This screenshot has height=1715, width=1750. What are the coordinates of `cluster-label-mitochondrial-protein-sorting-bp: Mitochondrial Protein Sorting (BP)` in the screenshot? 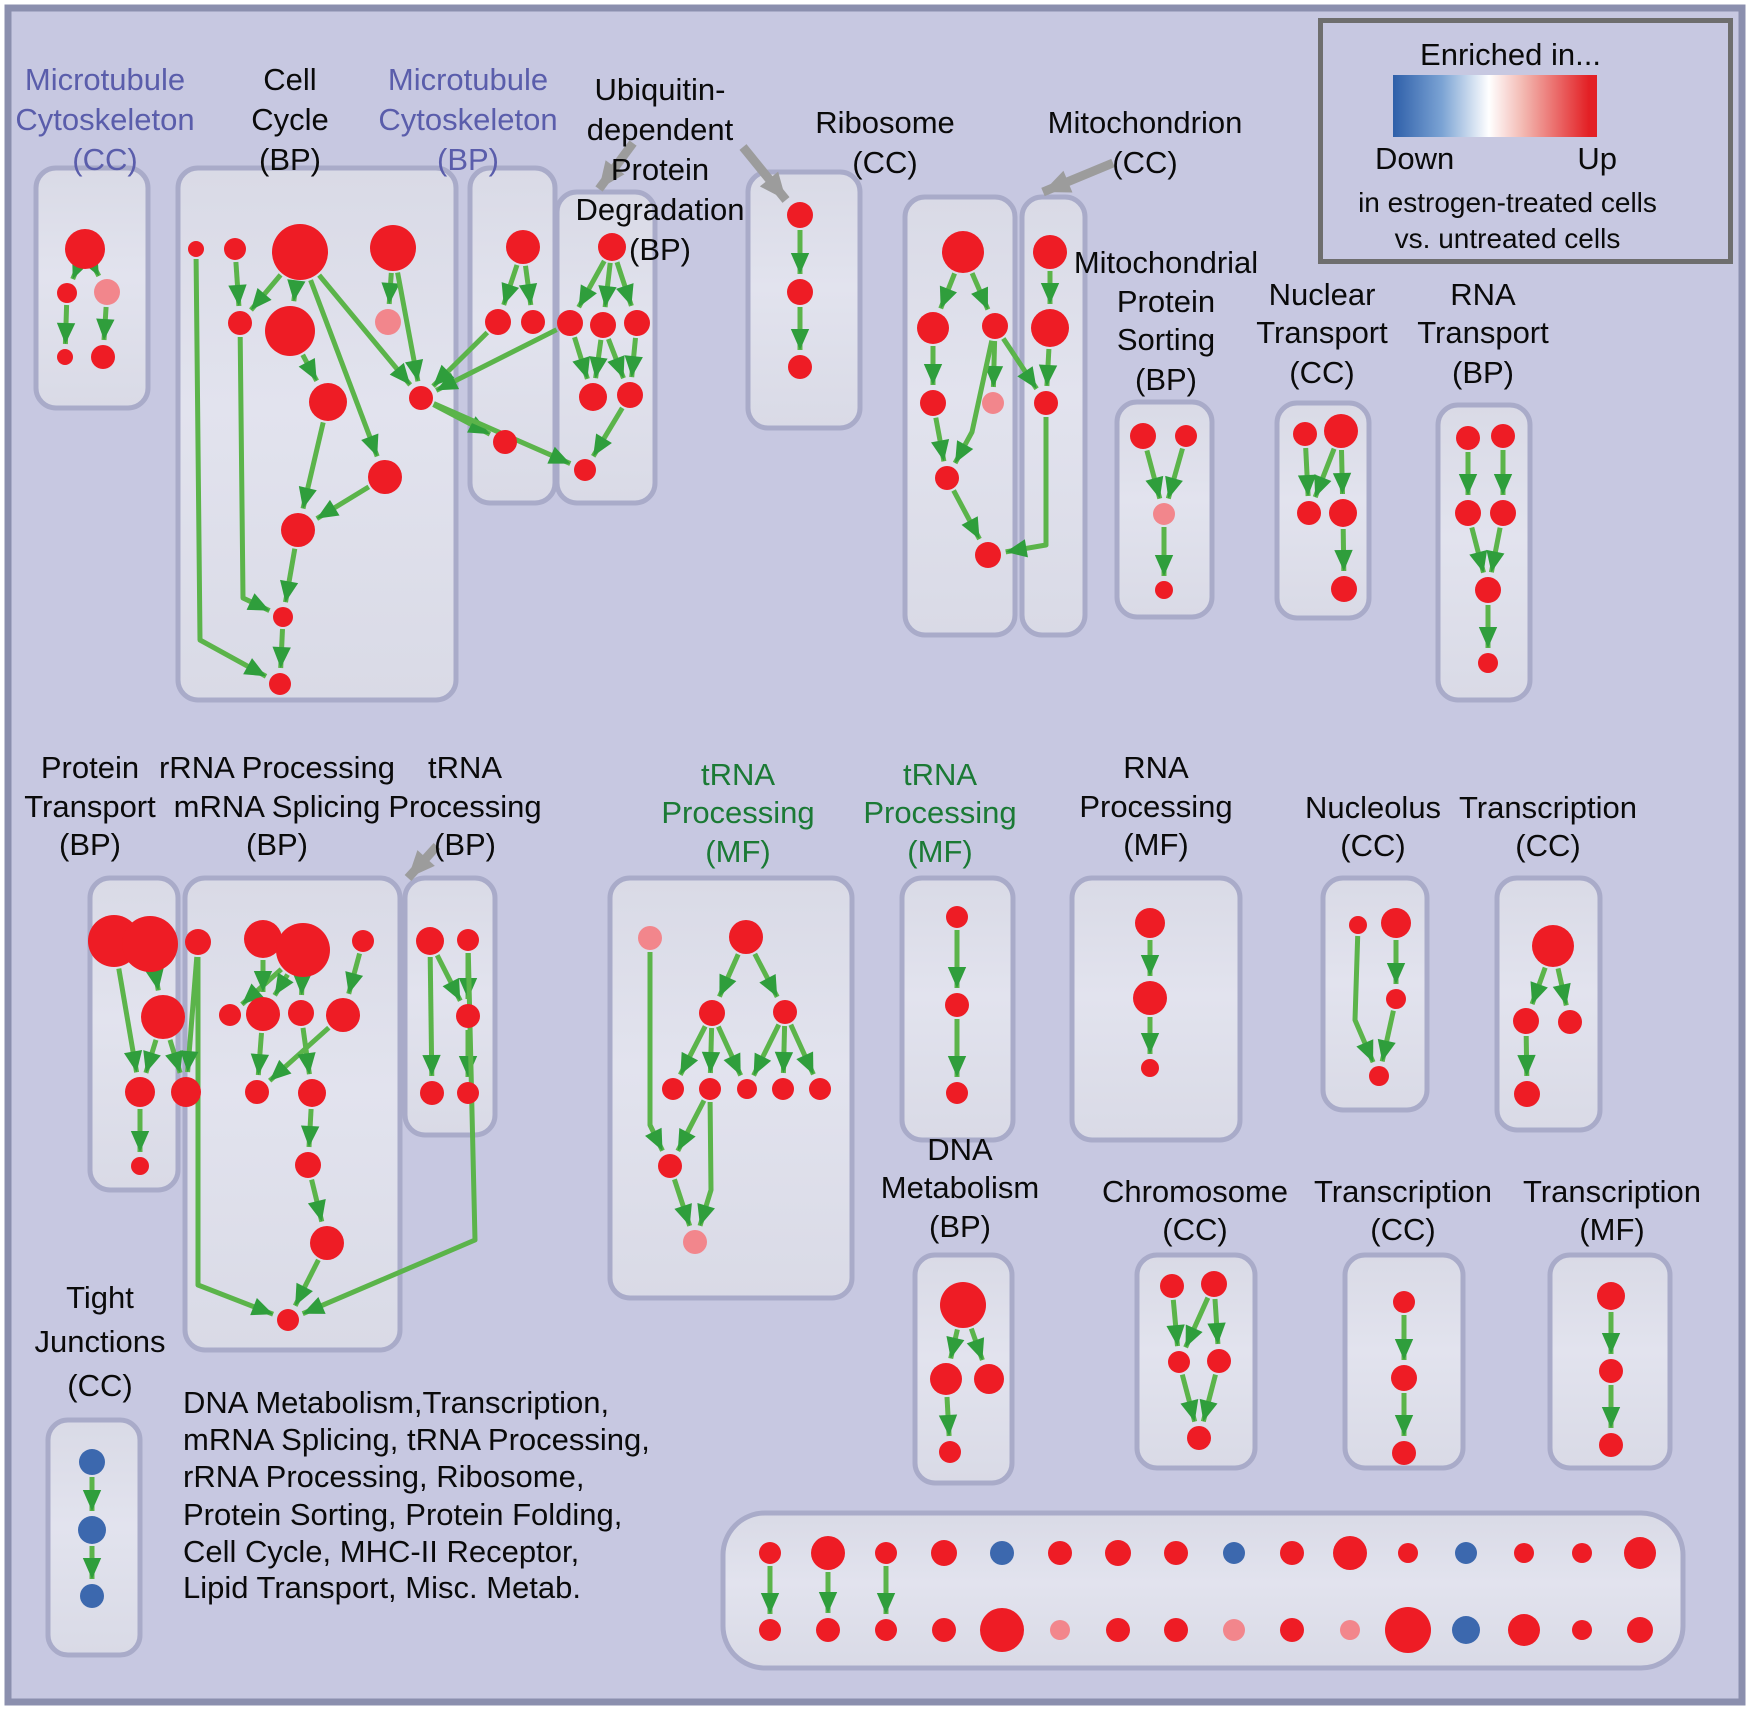 It's located at (1166, 321).